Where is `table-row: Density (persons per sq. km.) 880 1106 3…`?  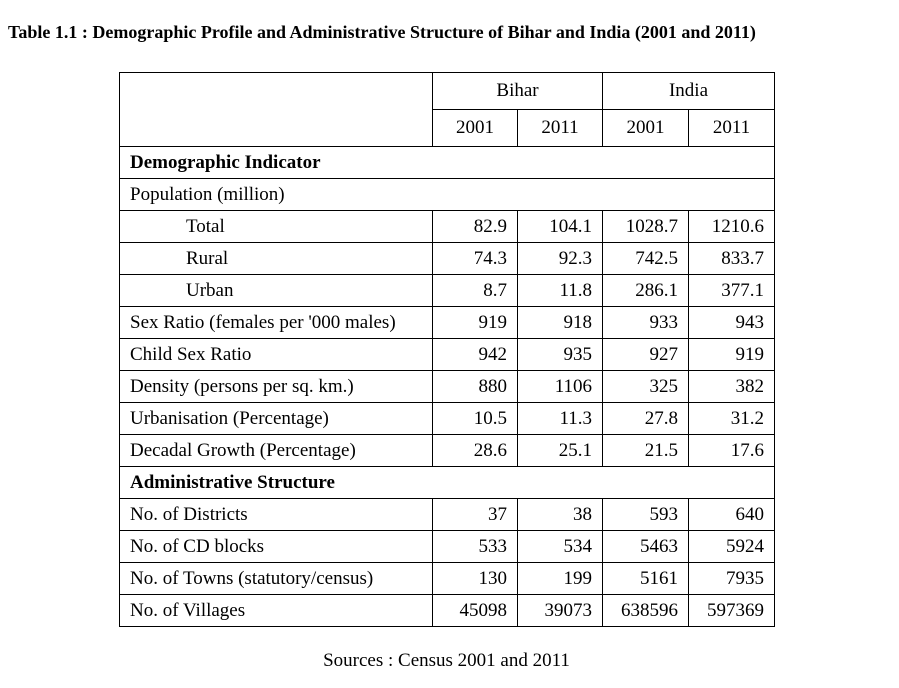 table-row: Density (persons per sq. km.) 880 1106 3… is located at coordinates (447, 386).